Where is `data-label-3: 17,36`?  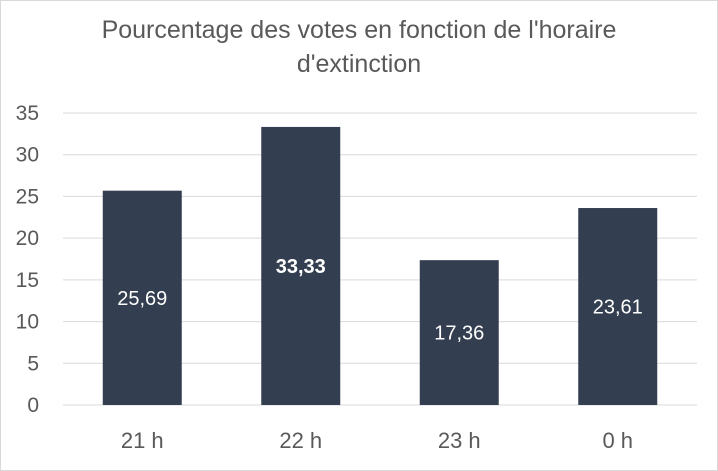
data-label-3: 17,36 is located at coordinates (459, 334).